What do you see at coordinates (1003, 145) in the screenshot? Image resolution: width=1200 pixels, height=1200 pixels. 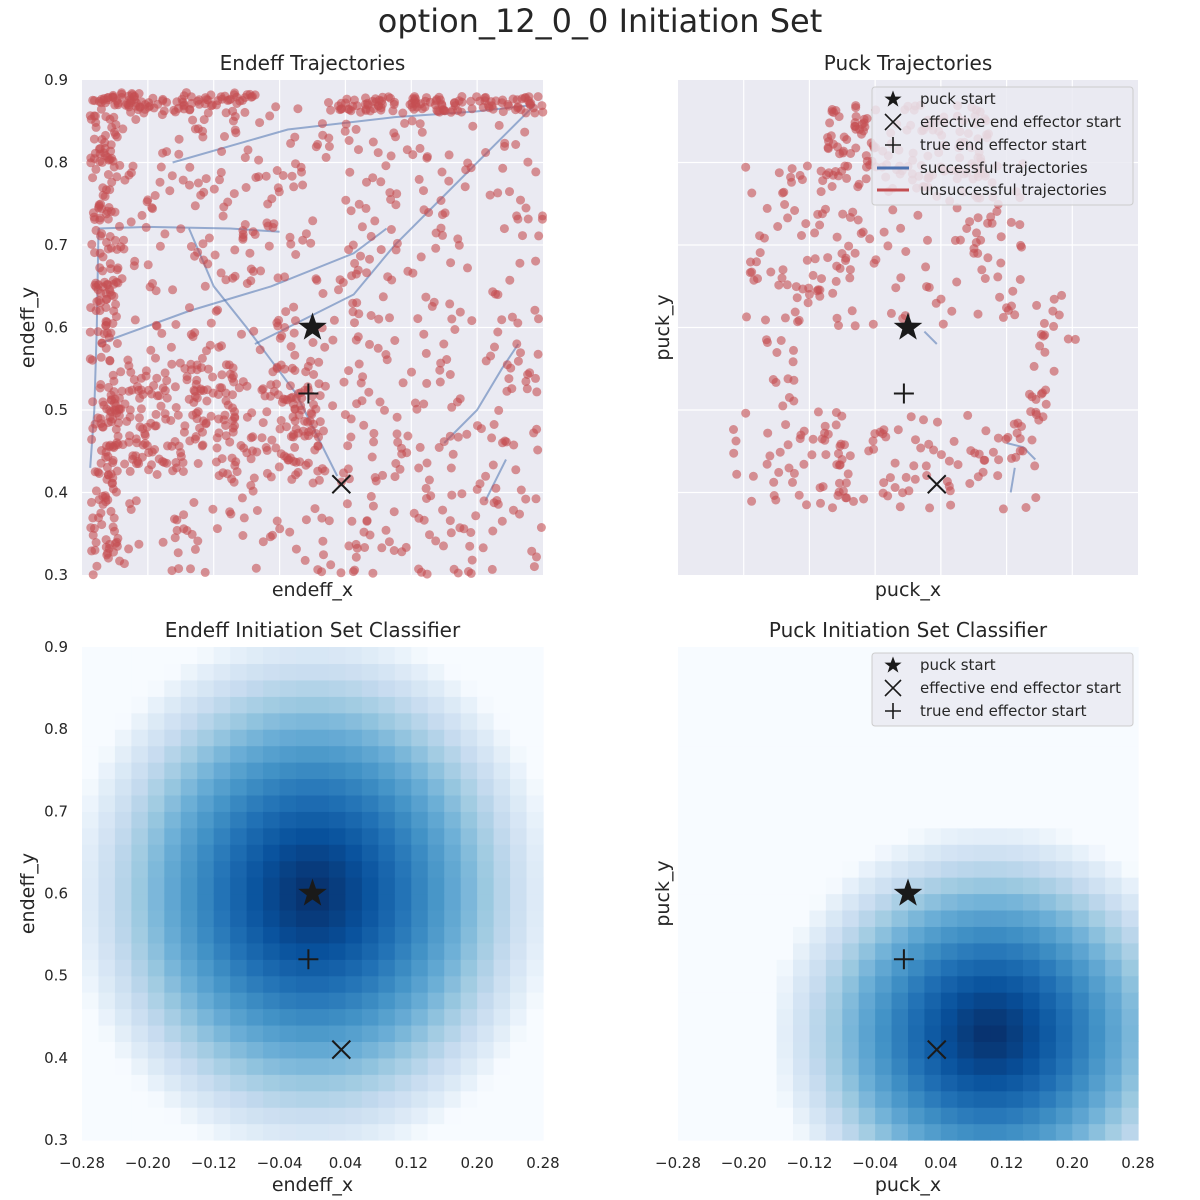 I see `legend-label: true end effector start` at bounding box center [1003, 145].